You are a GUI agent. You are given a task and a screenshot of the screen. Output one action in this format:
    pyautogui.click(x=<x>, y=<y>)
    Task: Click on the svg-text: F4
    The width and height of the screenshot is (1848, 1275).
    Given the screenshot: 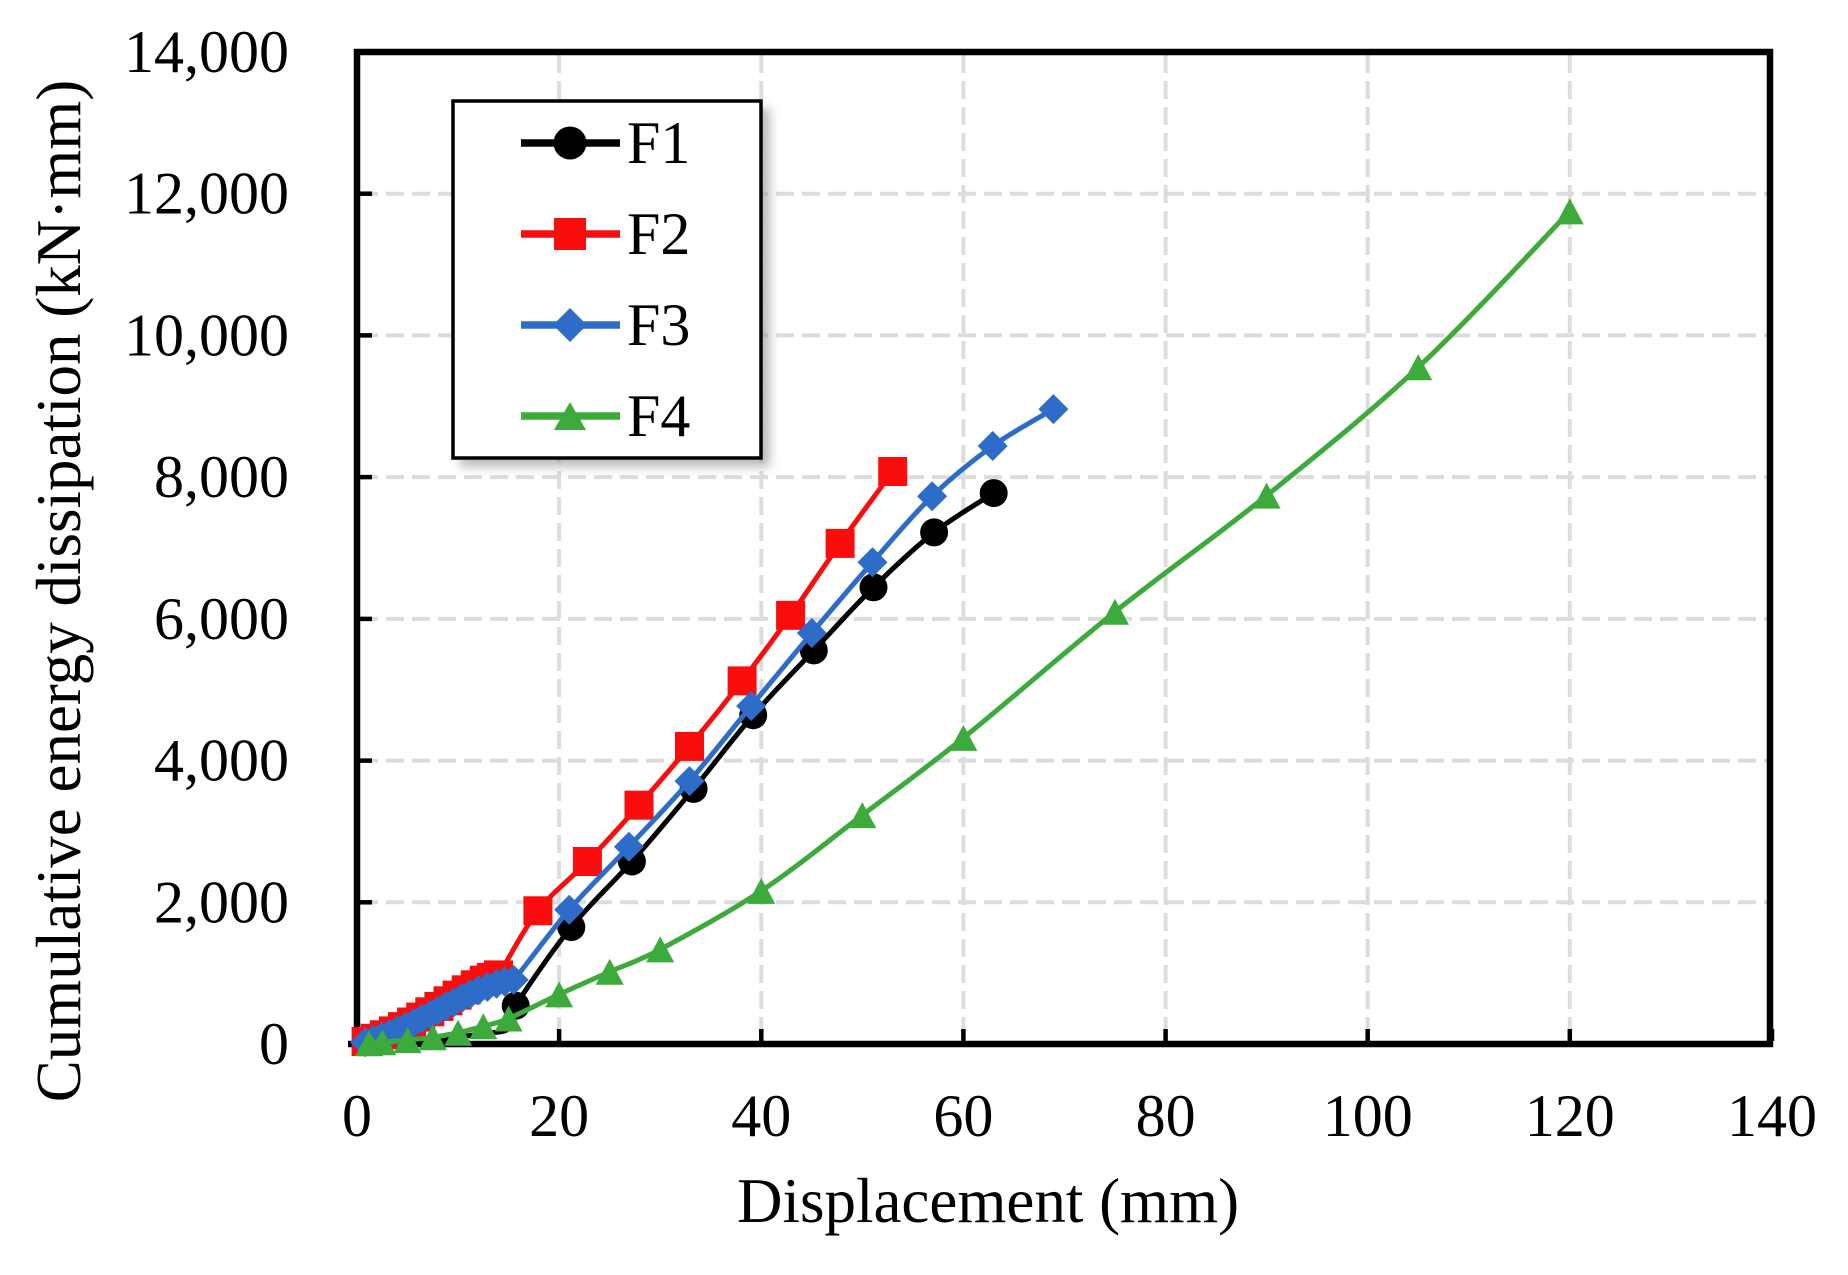 What is the action you would take?
    pyautogui.click(x=658, y=416)
    